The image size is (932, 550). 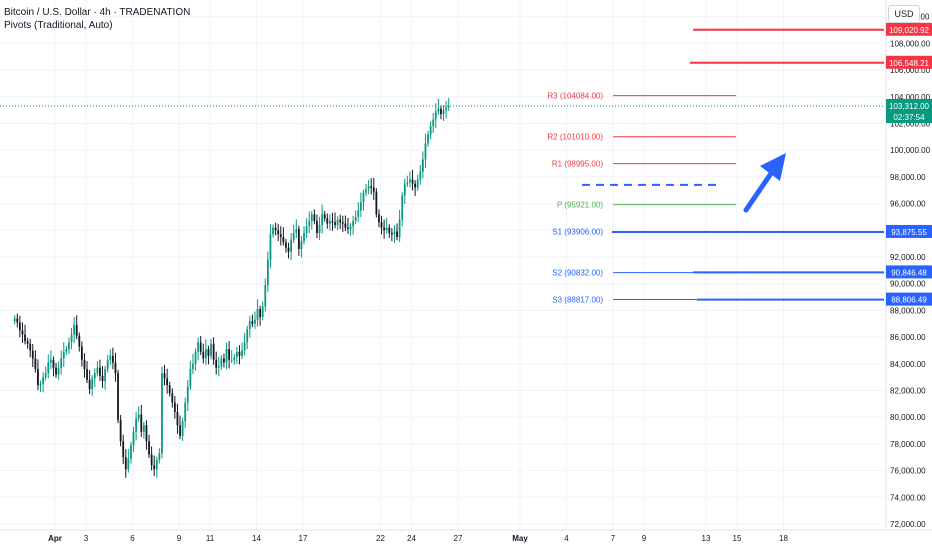 I want to click on resistance-price-label: 106,548.21, so click(x=909, y=63).